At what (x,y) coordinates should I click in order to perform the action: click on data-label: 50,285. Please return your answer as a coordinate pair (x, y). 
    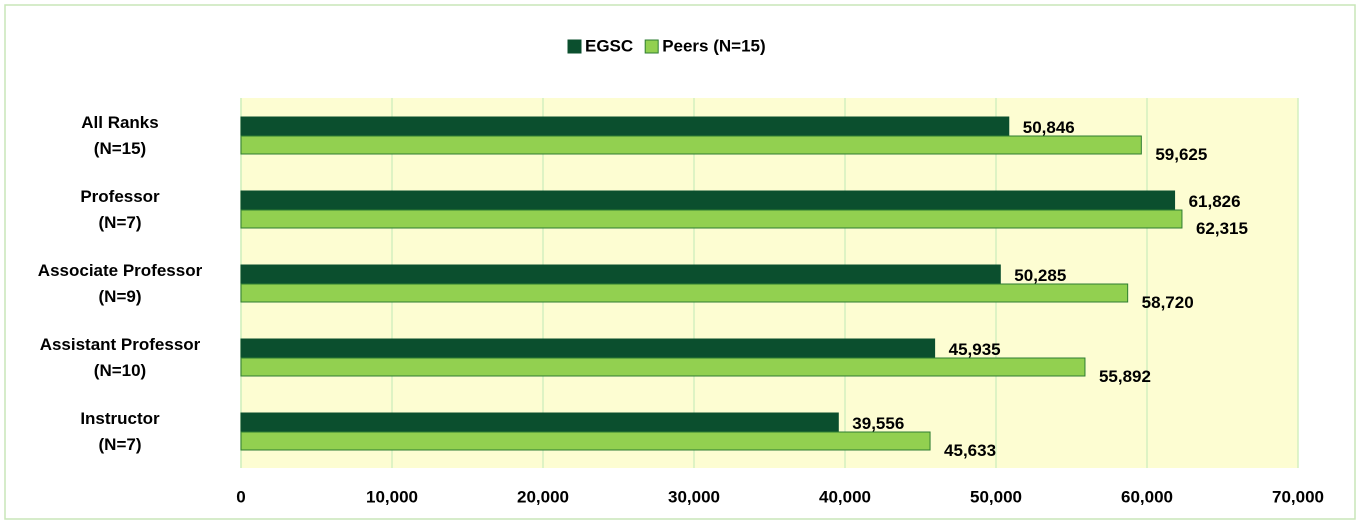
    Looking at the image, I should click on (1040, 275).